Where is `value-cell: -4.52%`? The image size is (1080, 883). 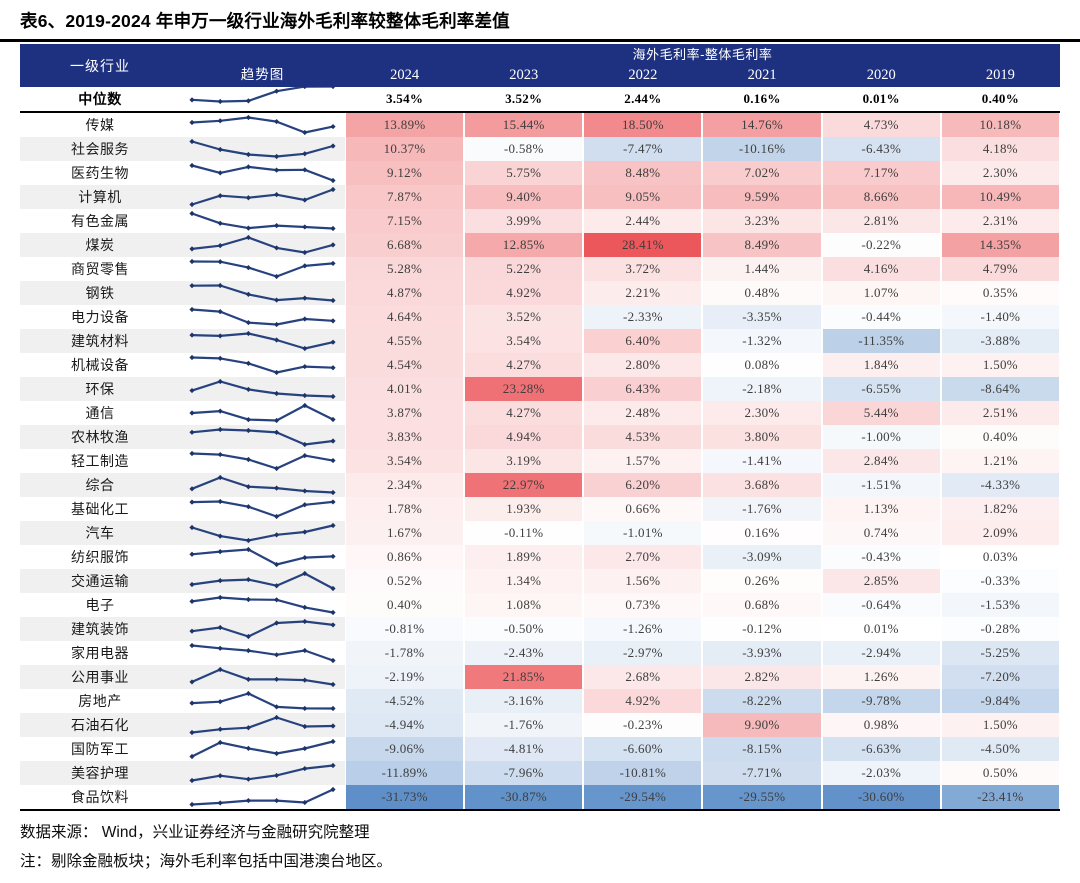 value-cell: -4.52% is located at coordinates (405, 701).